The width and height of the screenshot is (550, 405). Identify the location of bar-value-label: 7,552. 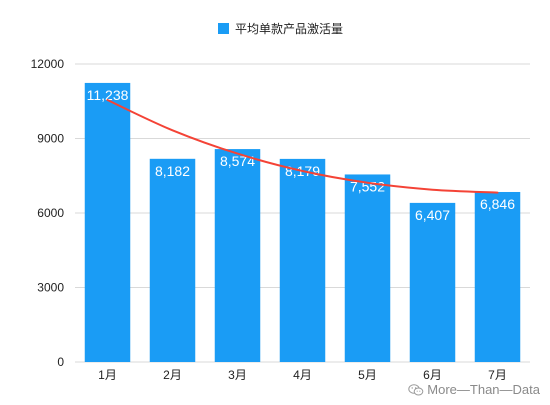
(367, 186).